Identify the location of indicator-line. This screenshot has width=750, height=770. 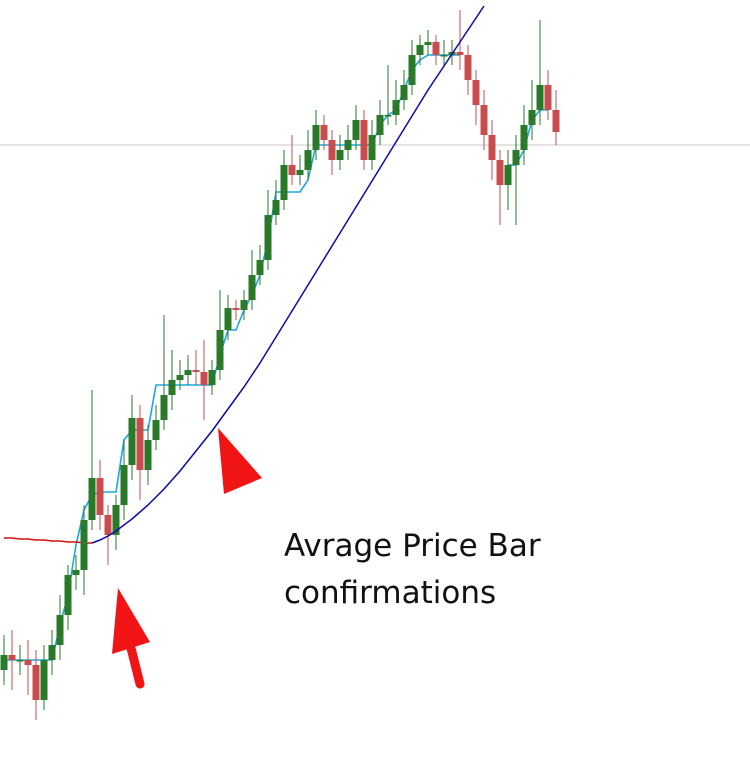
(48, 540).